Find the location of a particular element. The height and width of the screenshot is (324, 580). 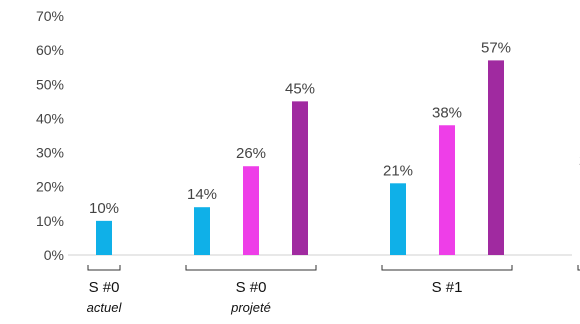

y-tick-label: 20% is located at coordinates (50, 187).